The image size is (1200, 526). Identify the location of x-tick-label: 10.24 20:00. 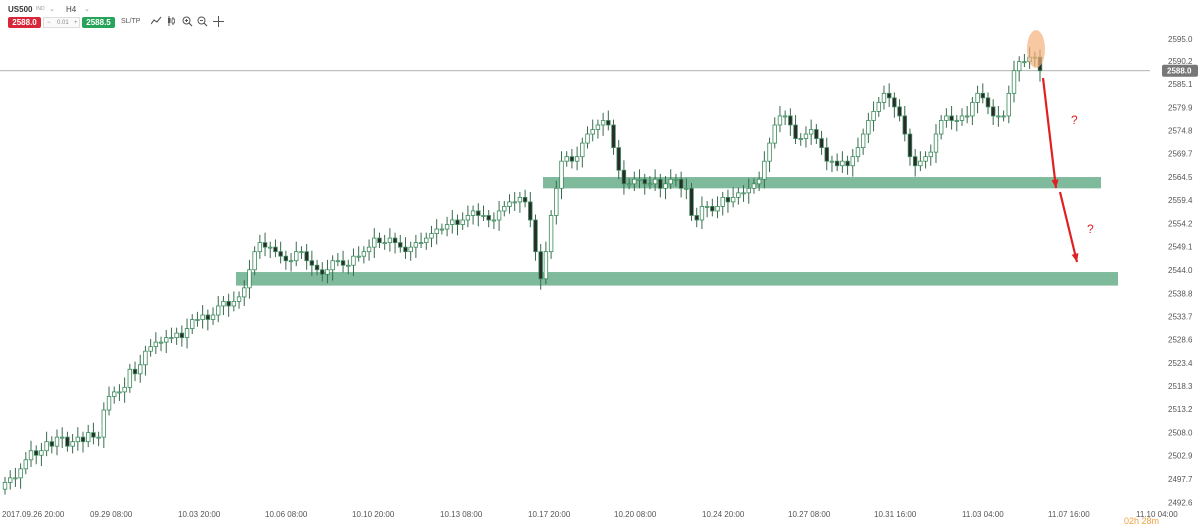
(723, 514).